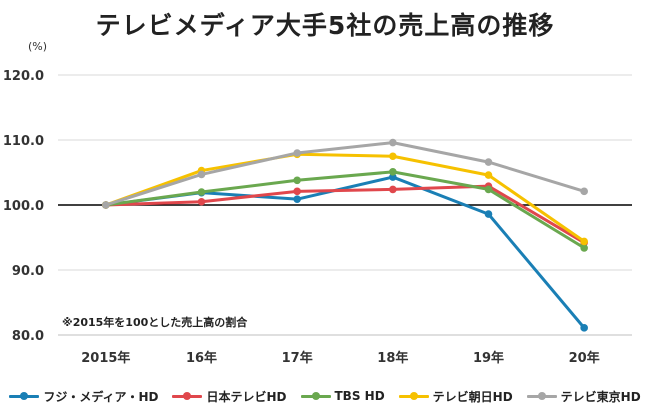 The width and height of the screenshot is (650, 420). I want to click on x-tick-label: 18年, so click(392, 358).